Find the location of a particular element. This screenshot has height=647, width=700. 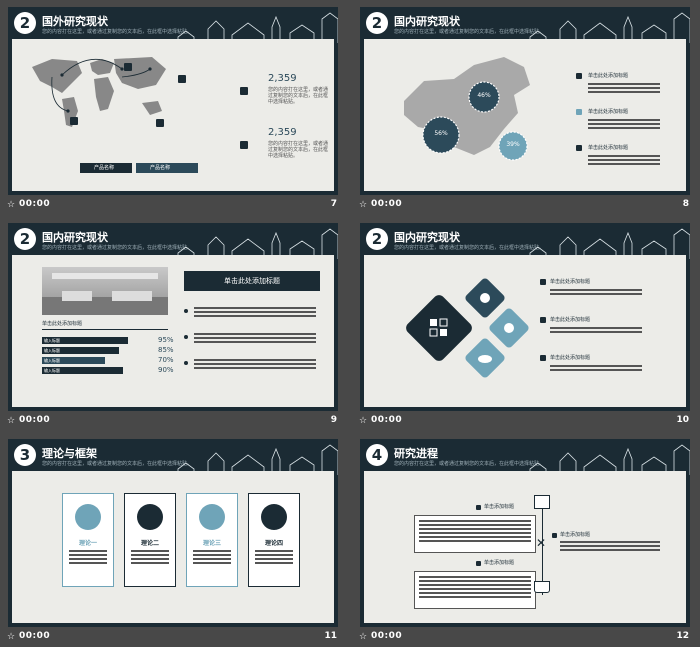

world-map is located at coordinates (99, 92).